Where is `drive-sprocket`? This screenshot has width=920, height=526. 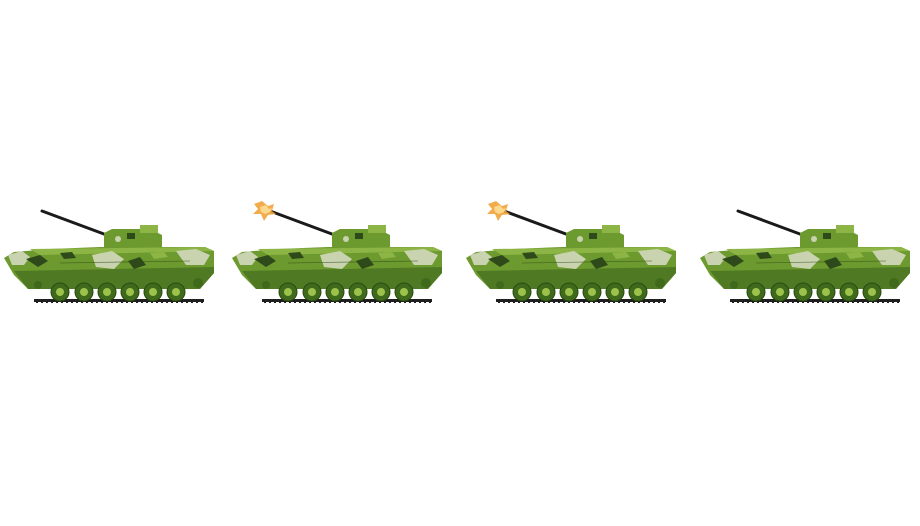 drive-sprocket is located at coordinates (894, 283).